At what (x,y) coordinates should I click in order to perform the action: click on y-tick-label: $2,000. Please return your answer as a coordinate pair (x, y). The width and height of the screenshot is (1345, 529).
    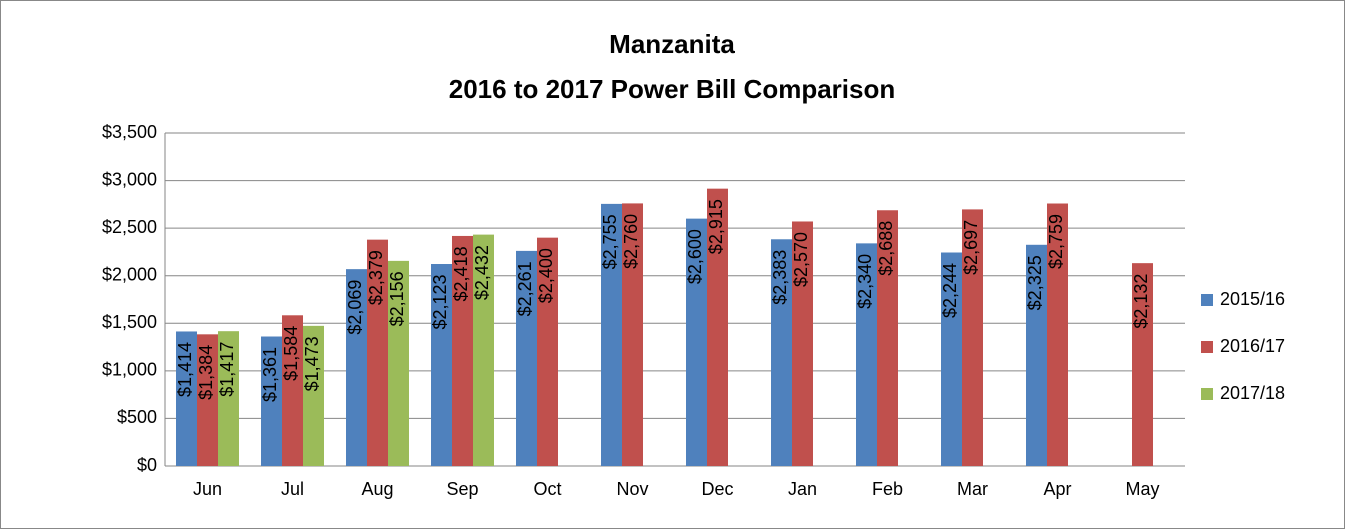
    Looking at the image, I should click on (129, 274).